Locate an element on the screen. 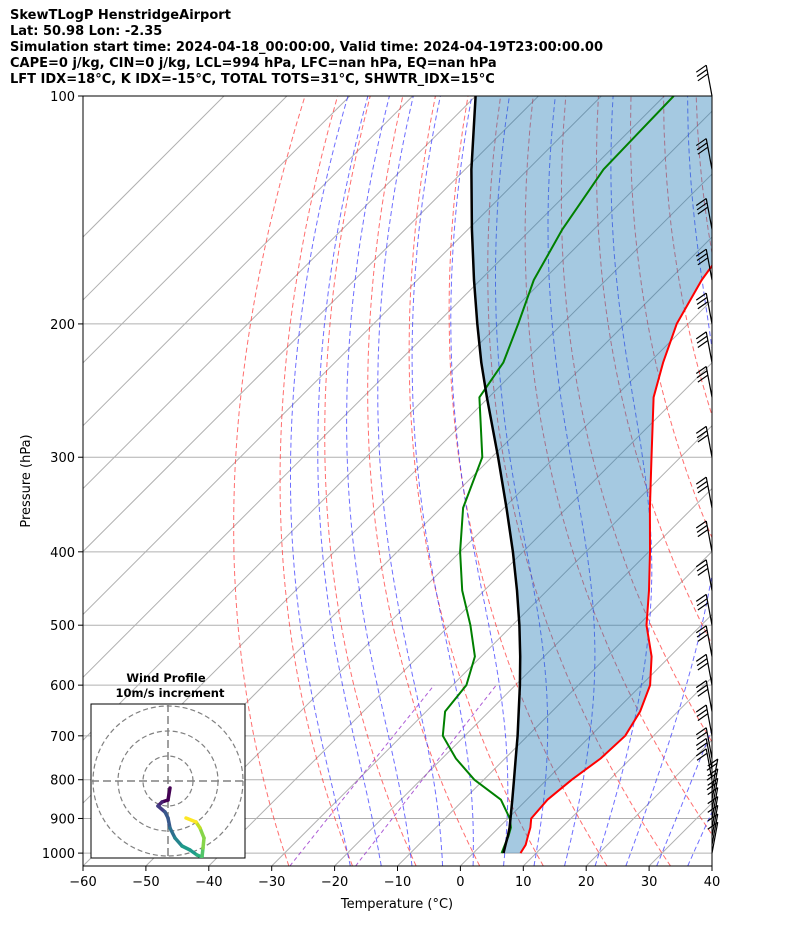 The width and height of the screenshot is (794, 937). x-tick-label: −30 is located at coordinates (271, 882).